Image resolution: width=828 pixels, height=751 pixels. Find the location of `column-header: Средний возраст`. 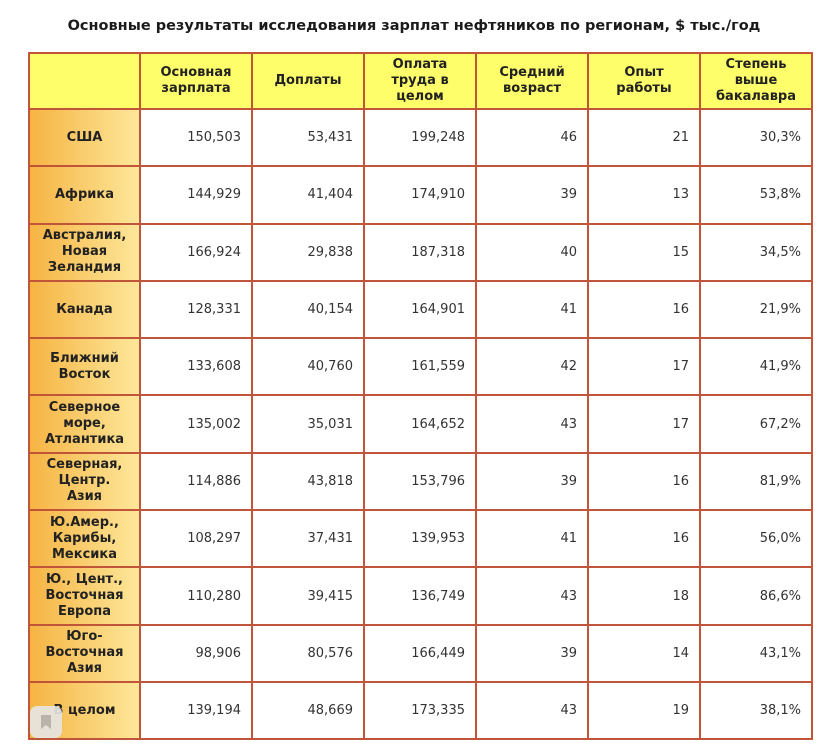

column-header: Средний возраст is located at coordinates (532, 81).